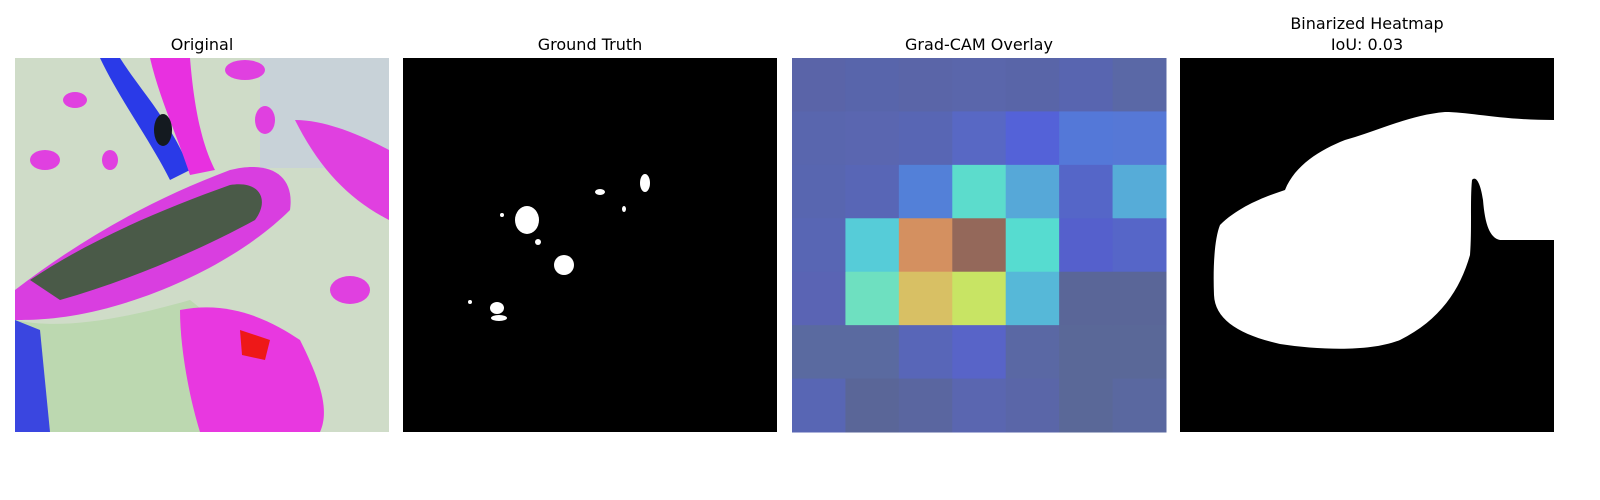  What do you see at coordinates (202, 44) in the screenshot?
I see `panel-title: Original` at bounding box center [202, 44].